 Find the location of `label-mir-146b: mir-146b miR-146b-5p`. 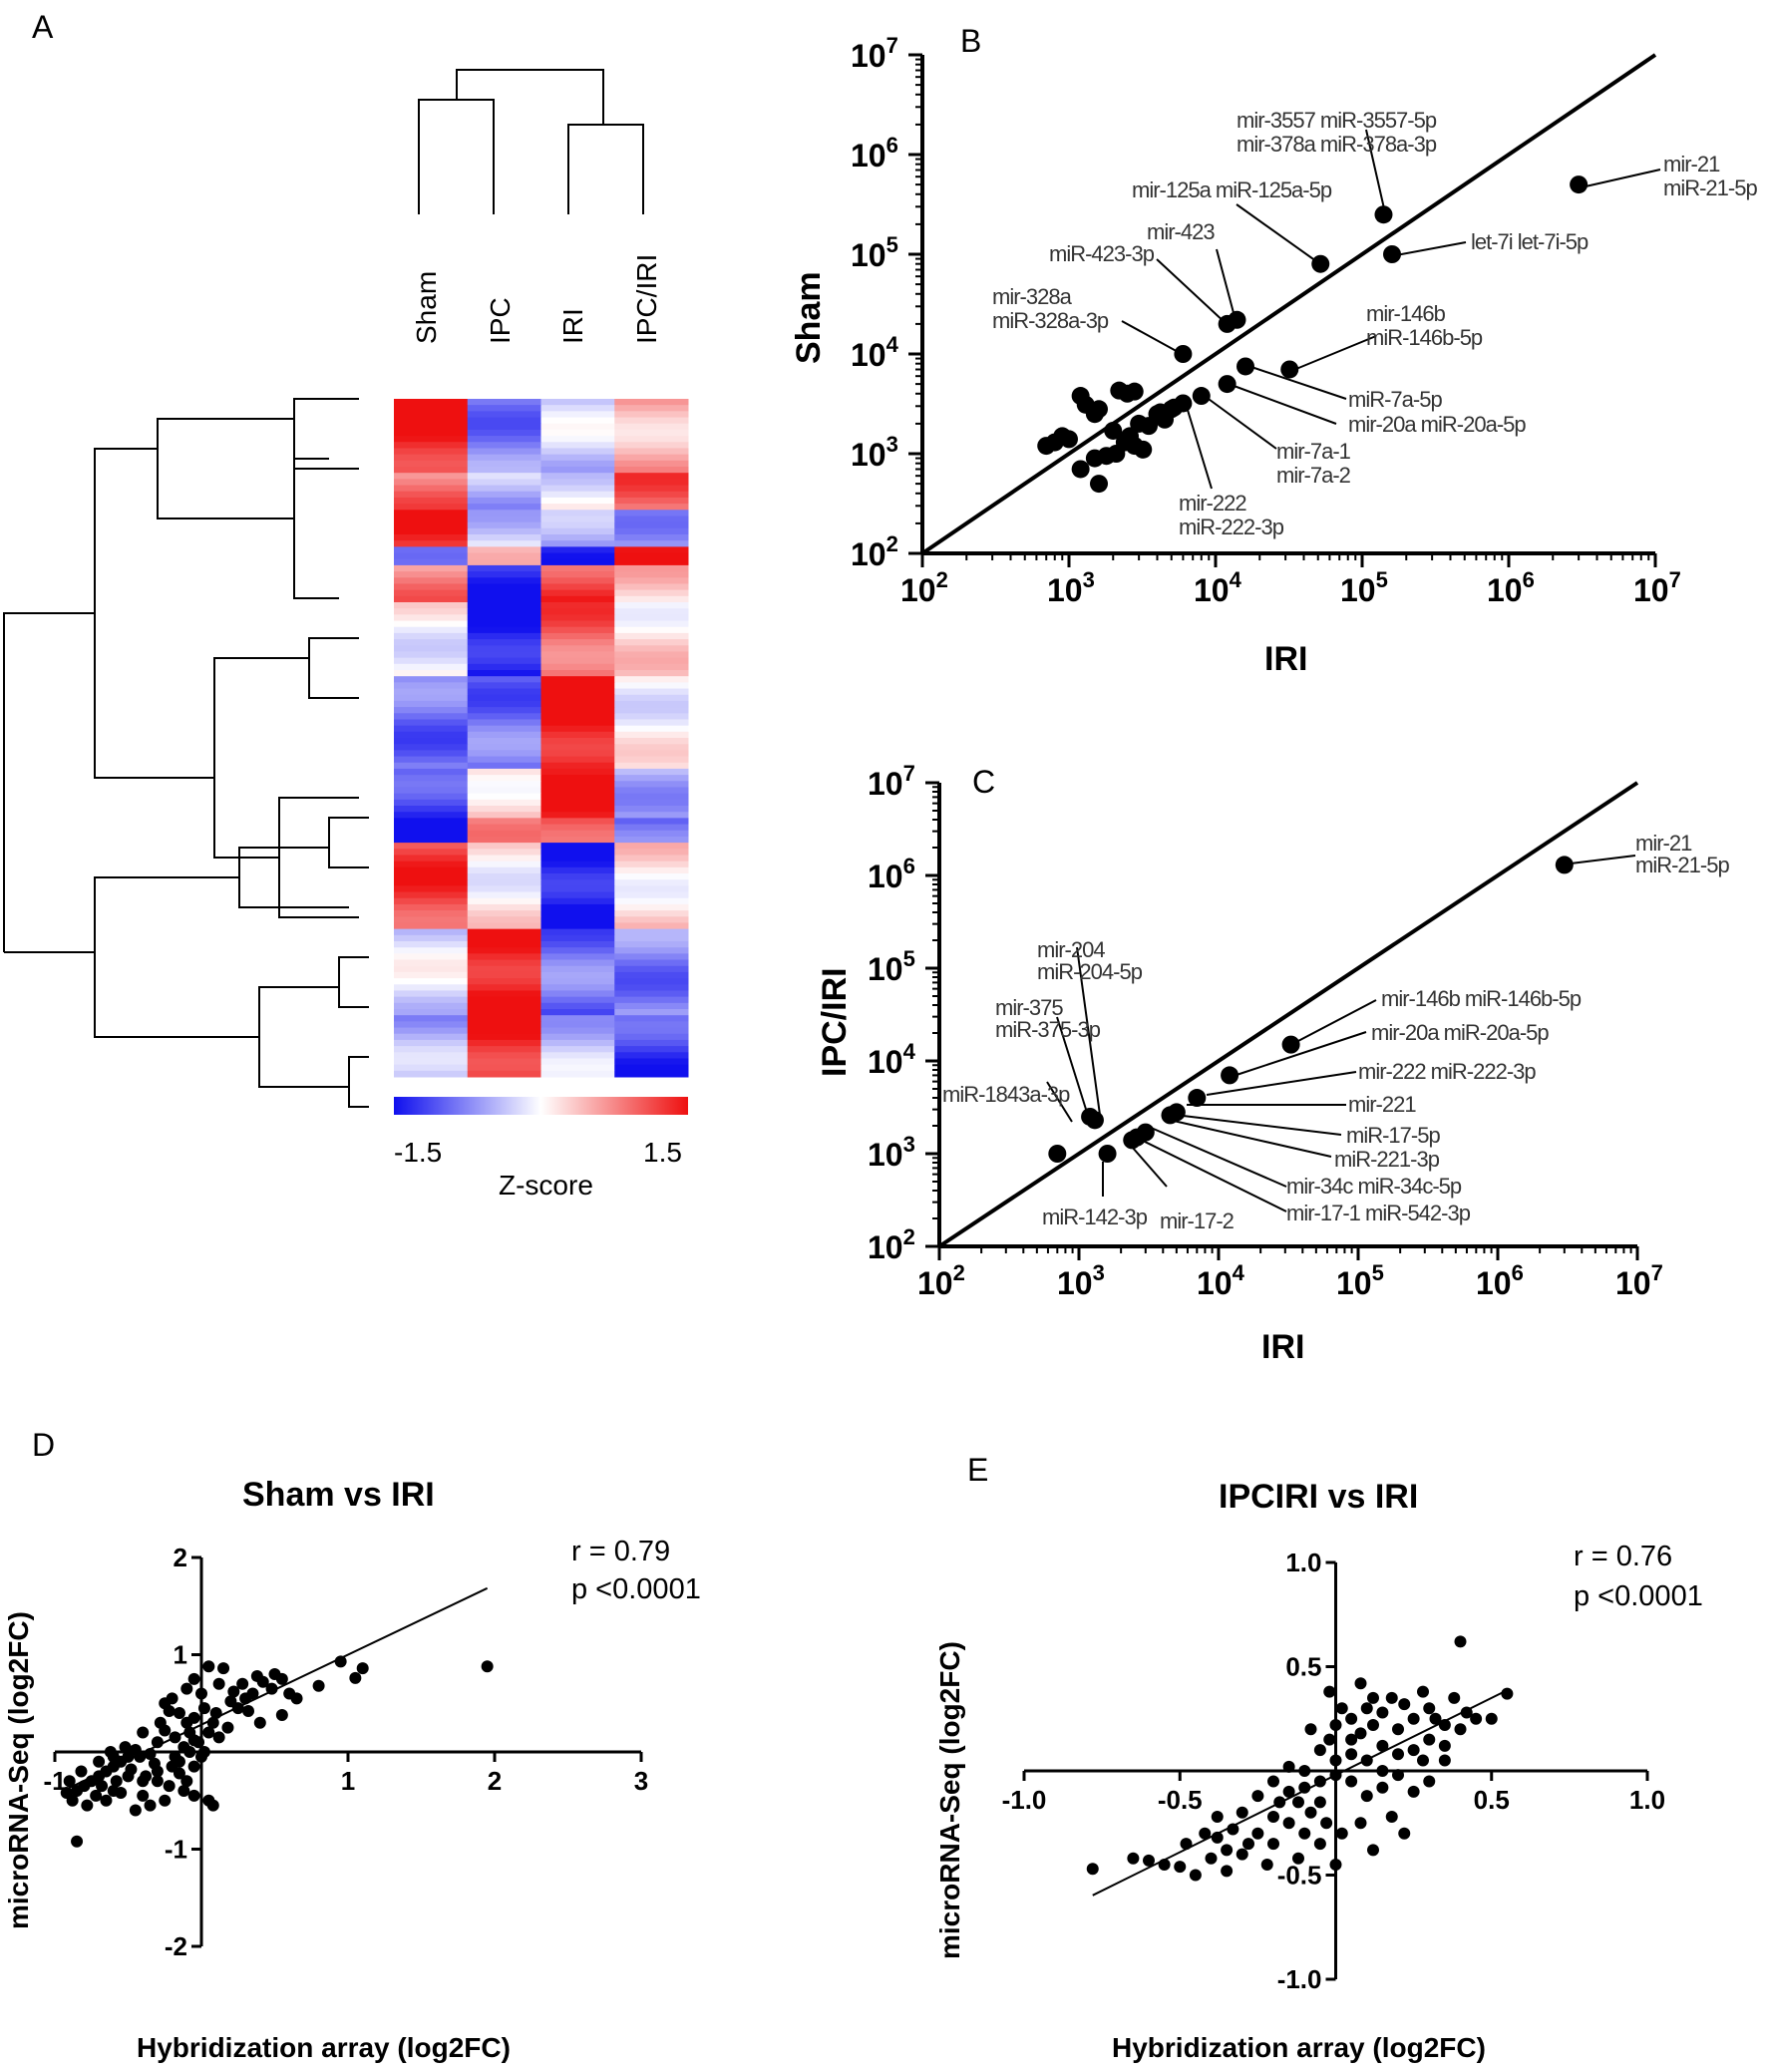

label-mir-146b: mir-146b miR-146b-5p is located at coordinates (1481, 999).